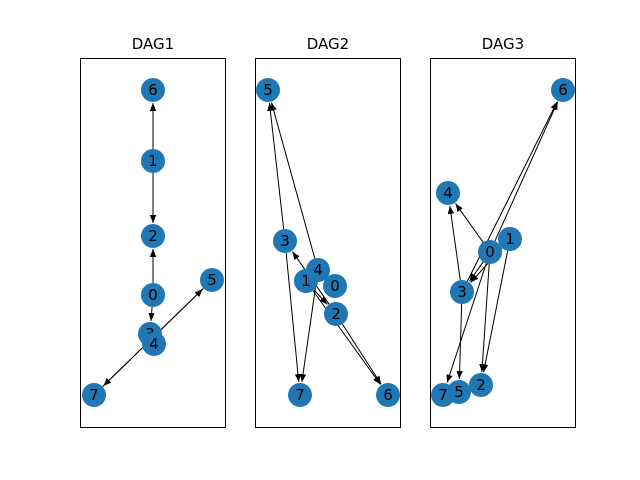 The height and width of the screenshot is (480, 640). What do you see at coordinates (324, 243) in the screenshot?
I see `dag2-edges` at bounding box center [324, 243].